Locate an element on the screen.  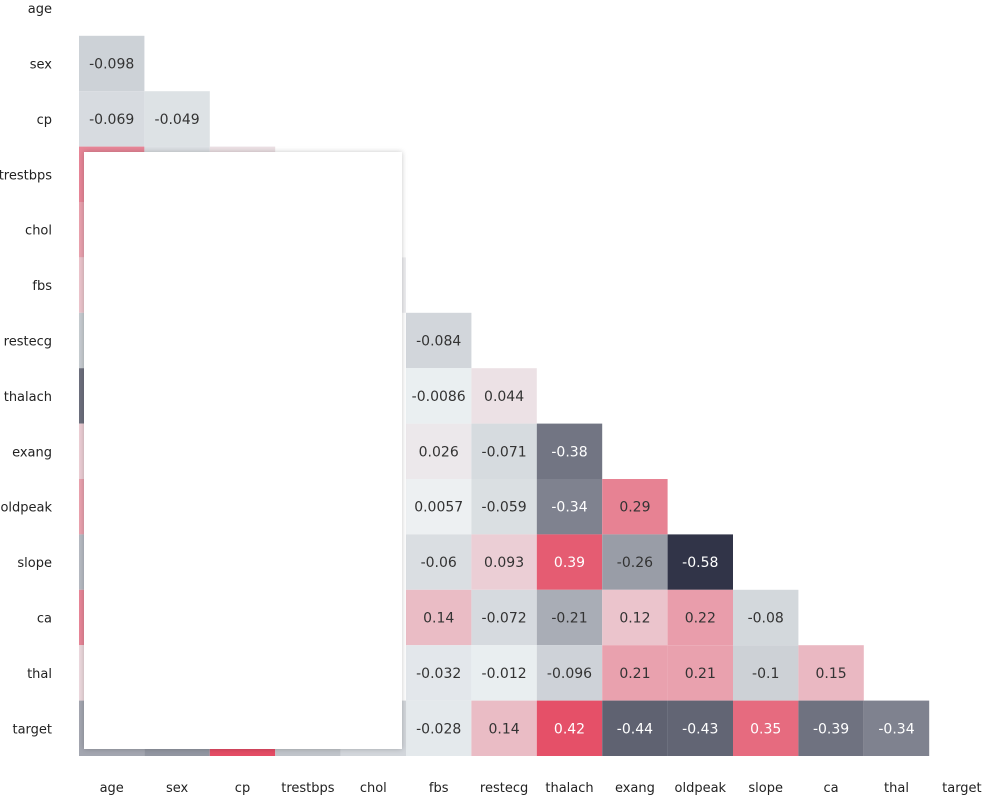
heatmap-cell-target-restecg is located at coordinates (504, 728).